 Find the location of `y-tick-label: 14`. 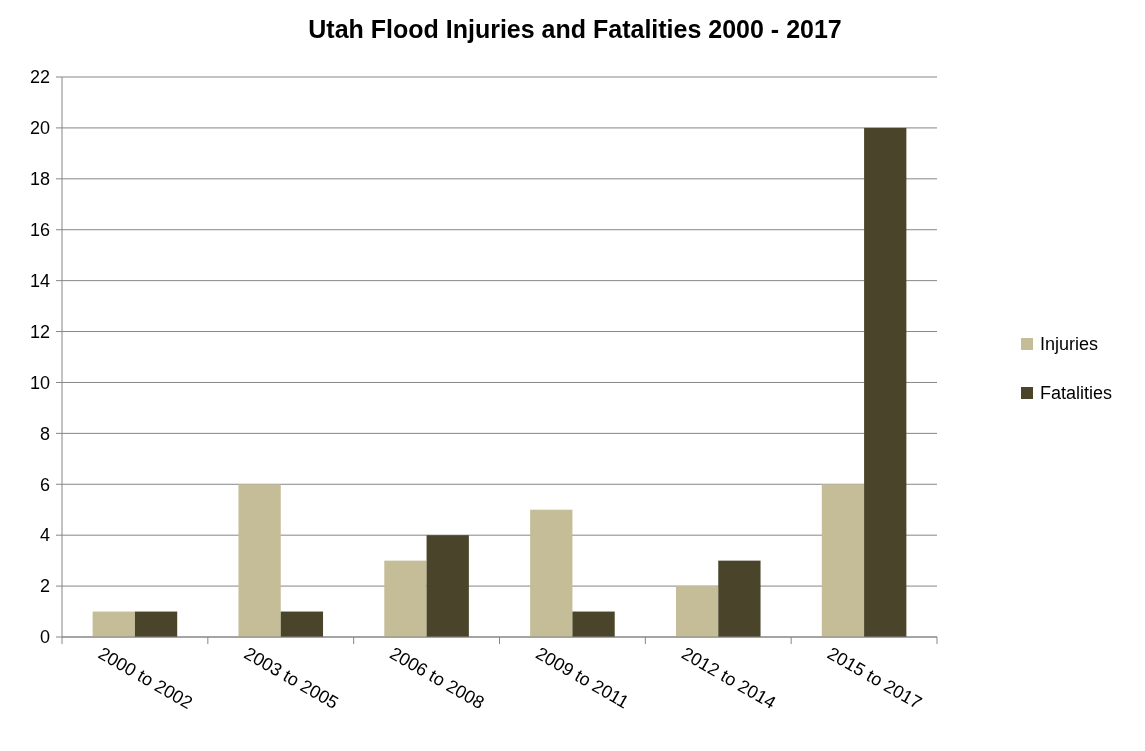

y-tick-label: 14 is located at coordinates (39, 280).